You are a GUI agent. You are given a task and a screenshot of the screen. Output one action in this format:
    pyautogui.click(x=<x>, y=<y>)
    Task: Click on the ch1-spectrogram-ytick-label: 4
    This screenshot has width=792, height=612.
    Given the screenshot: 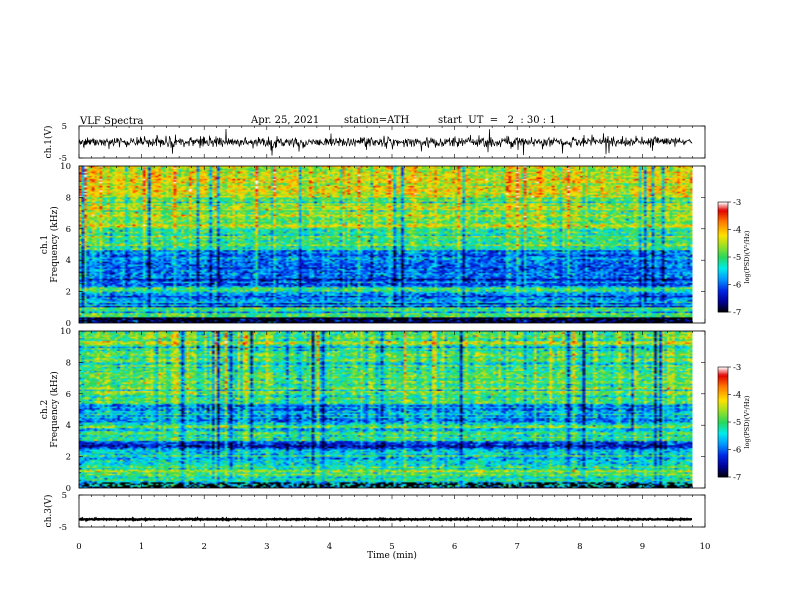 What is the action you would take?
    pyautogui.click(x=68, y=261)
    